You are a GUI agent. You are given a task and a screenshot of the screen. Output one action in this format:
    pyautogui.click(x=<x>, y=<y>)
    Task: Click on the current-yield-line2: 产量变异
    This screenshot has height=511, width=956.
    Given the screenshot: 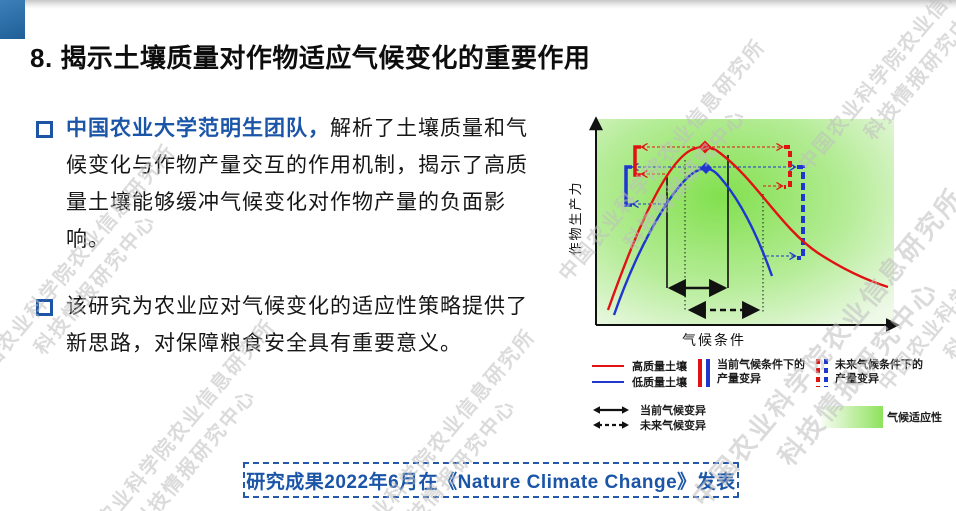 What is the action you would take?
    pyautogui.click(x=739, y=379)
    